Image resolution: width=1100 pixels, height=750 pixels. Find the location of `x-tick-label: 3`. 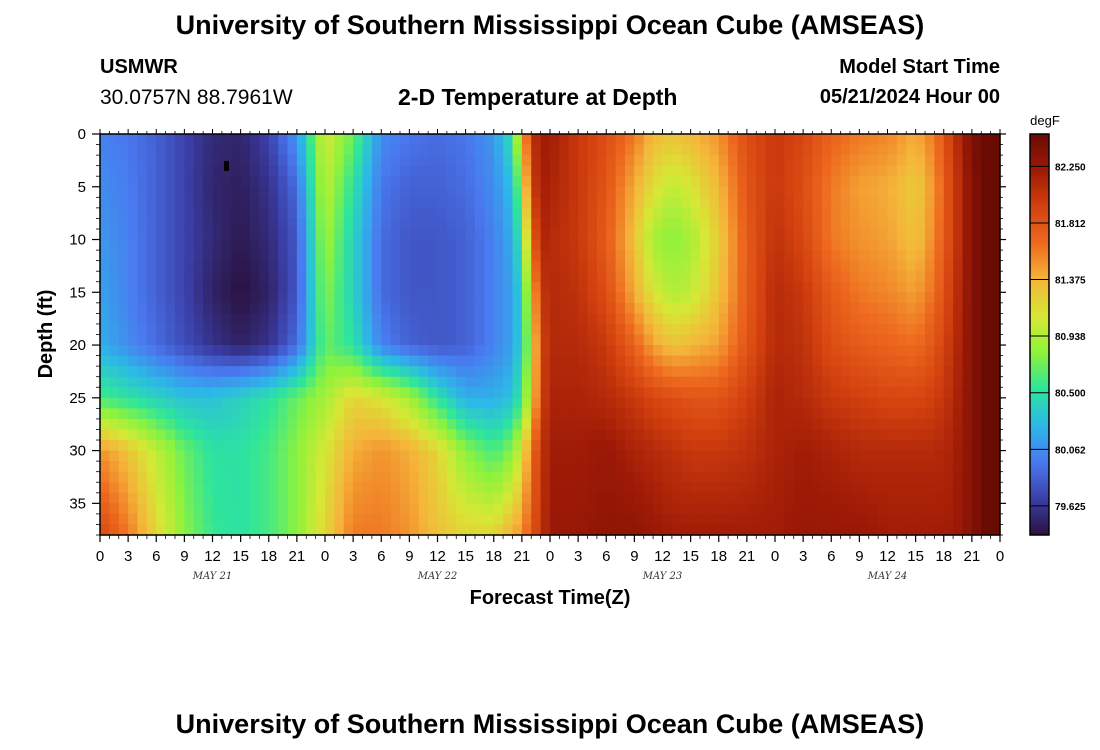

x-tick-label: 3 is located at coordinates (803, 556).